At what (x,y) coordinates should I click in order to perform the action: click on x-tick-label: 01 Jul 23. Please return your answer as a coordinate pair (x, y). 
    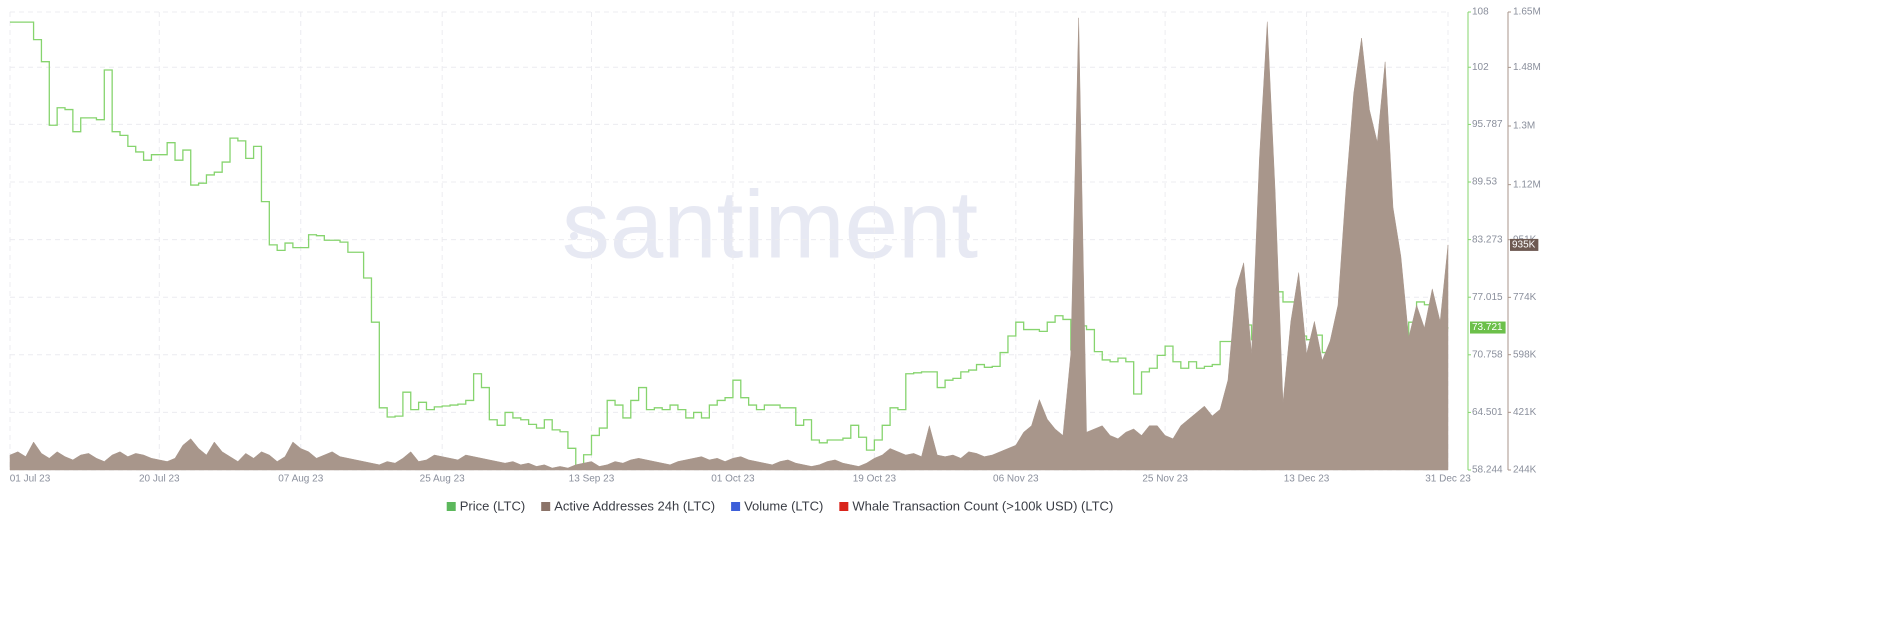
    Looking at the image, I should click on (30, 479).